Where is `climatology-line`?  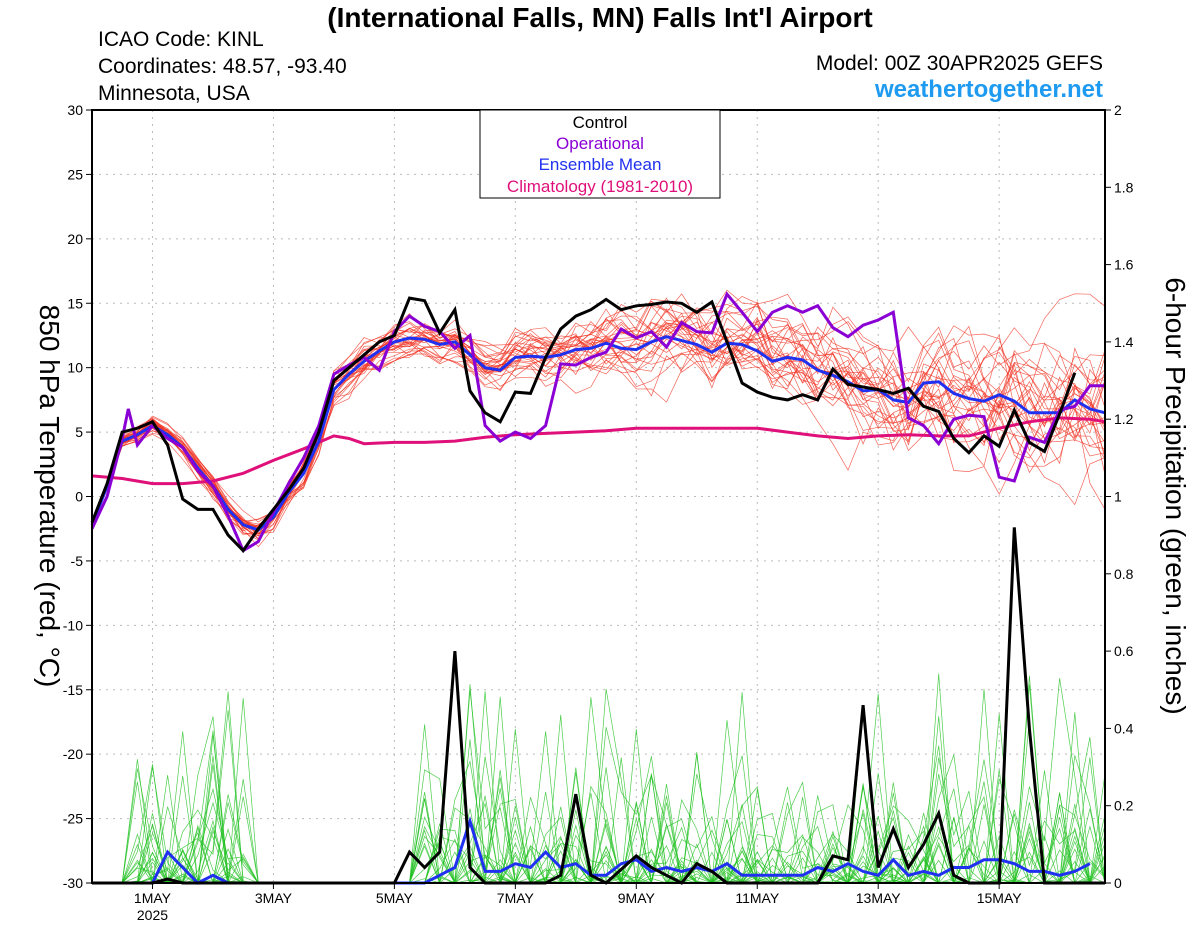 climatology-line is located at coordinates (598, 451).